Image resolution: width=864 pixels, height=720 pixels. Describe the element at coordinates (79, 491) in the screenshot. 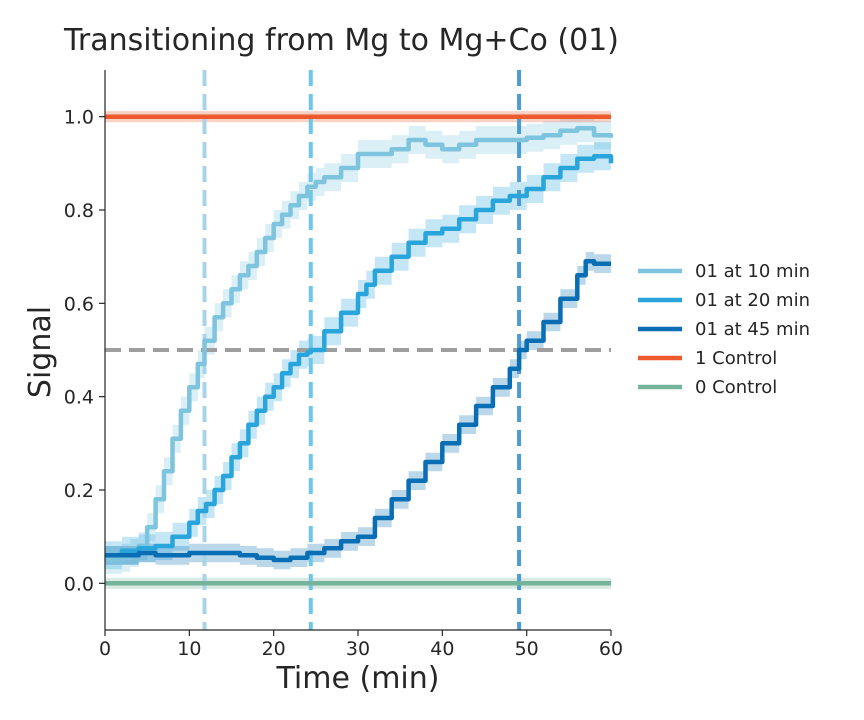

I see `y-tick-label: 0.2` at that location.